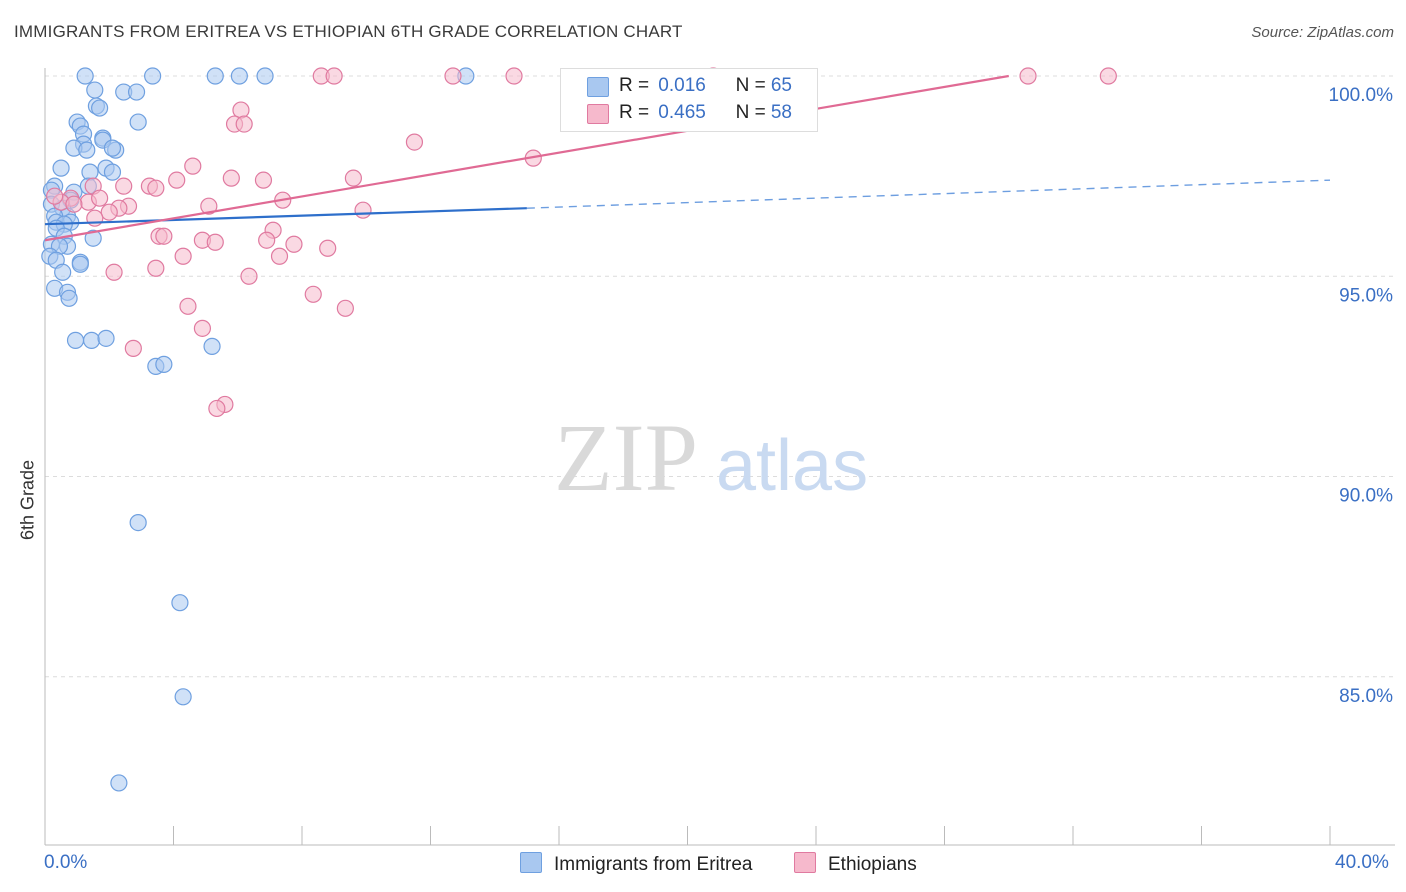 Image resolution: width=1406 pixels, height=892 pixels. I want to click on legend-n-value: 65, so click(781, 85).